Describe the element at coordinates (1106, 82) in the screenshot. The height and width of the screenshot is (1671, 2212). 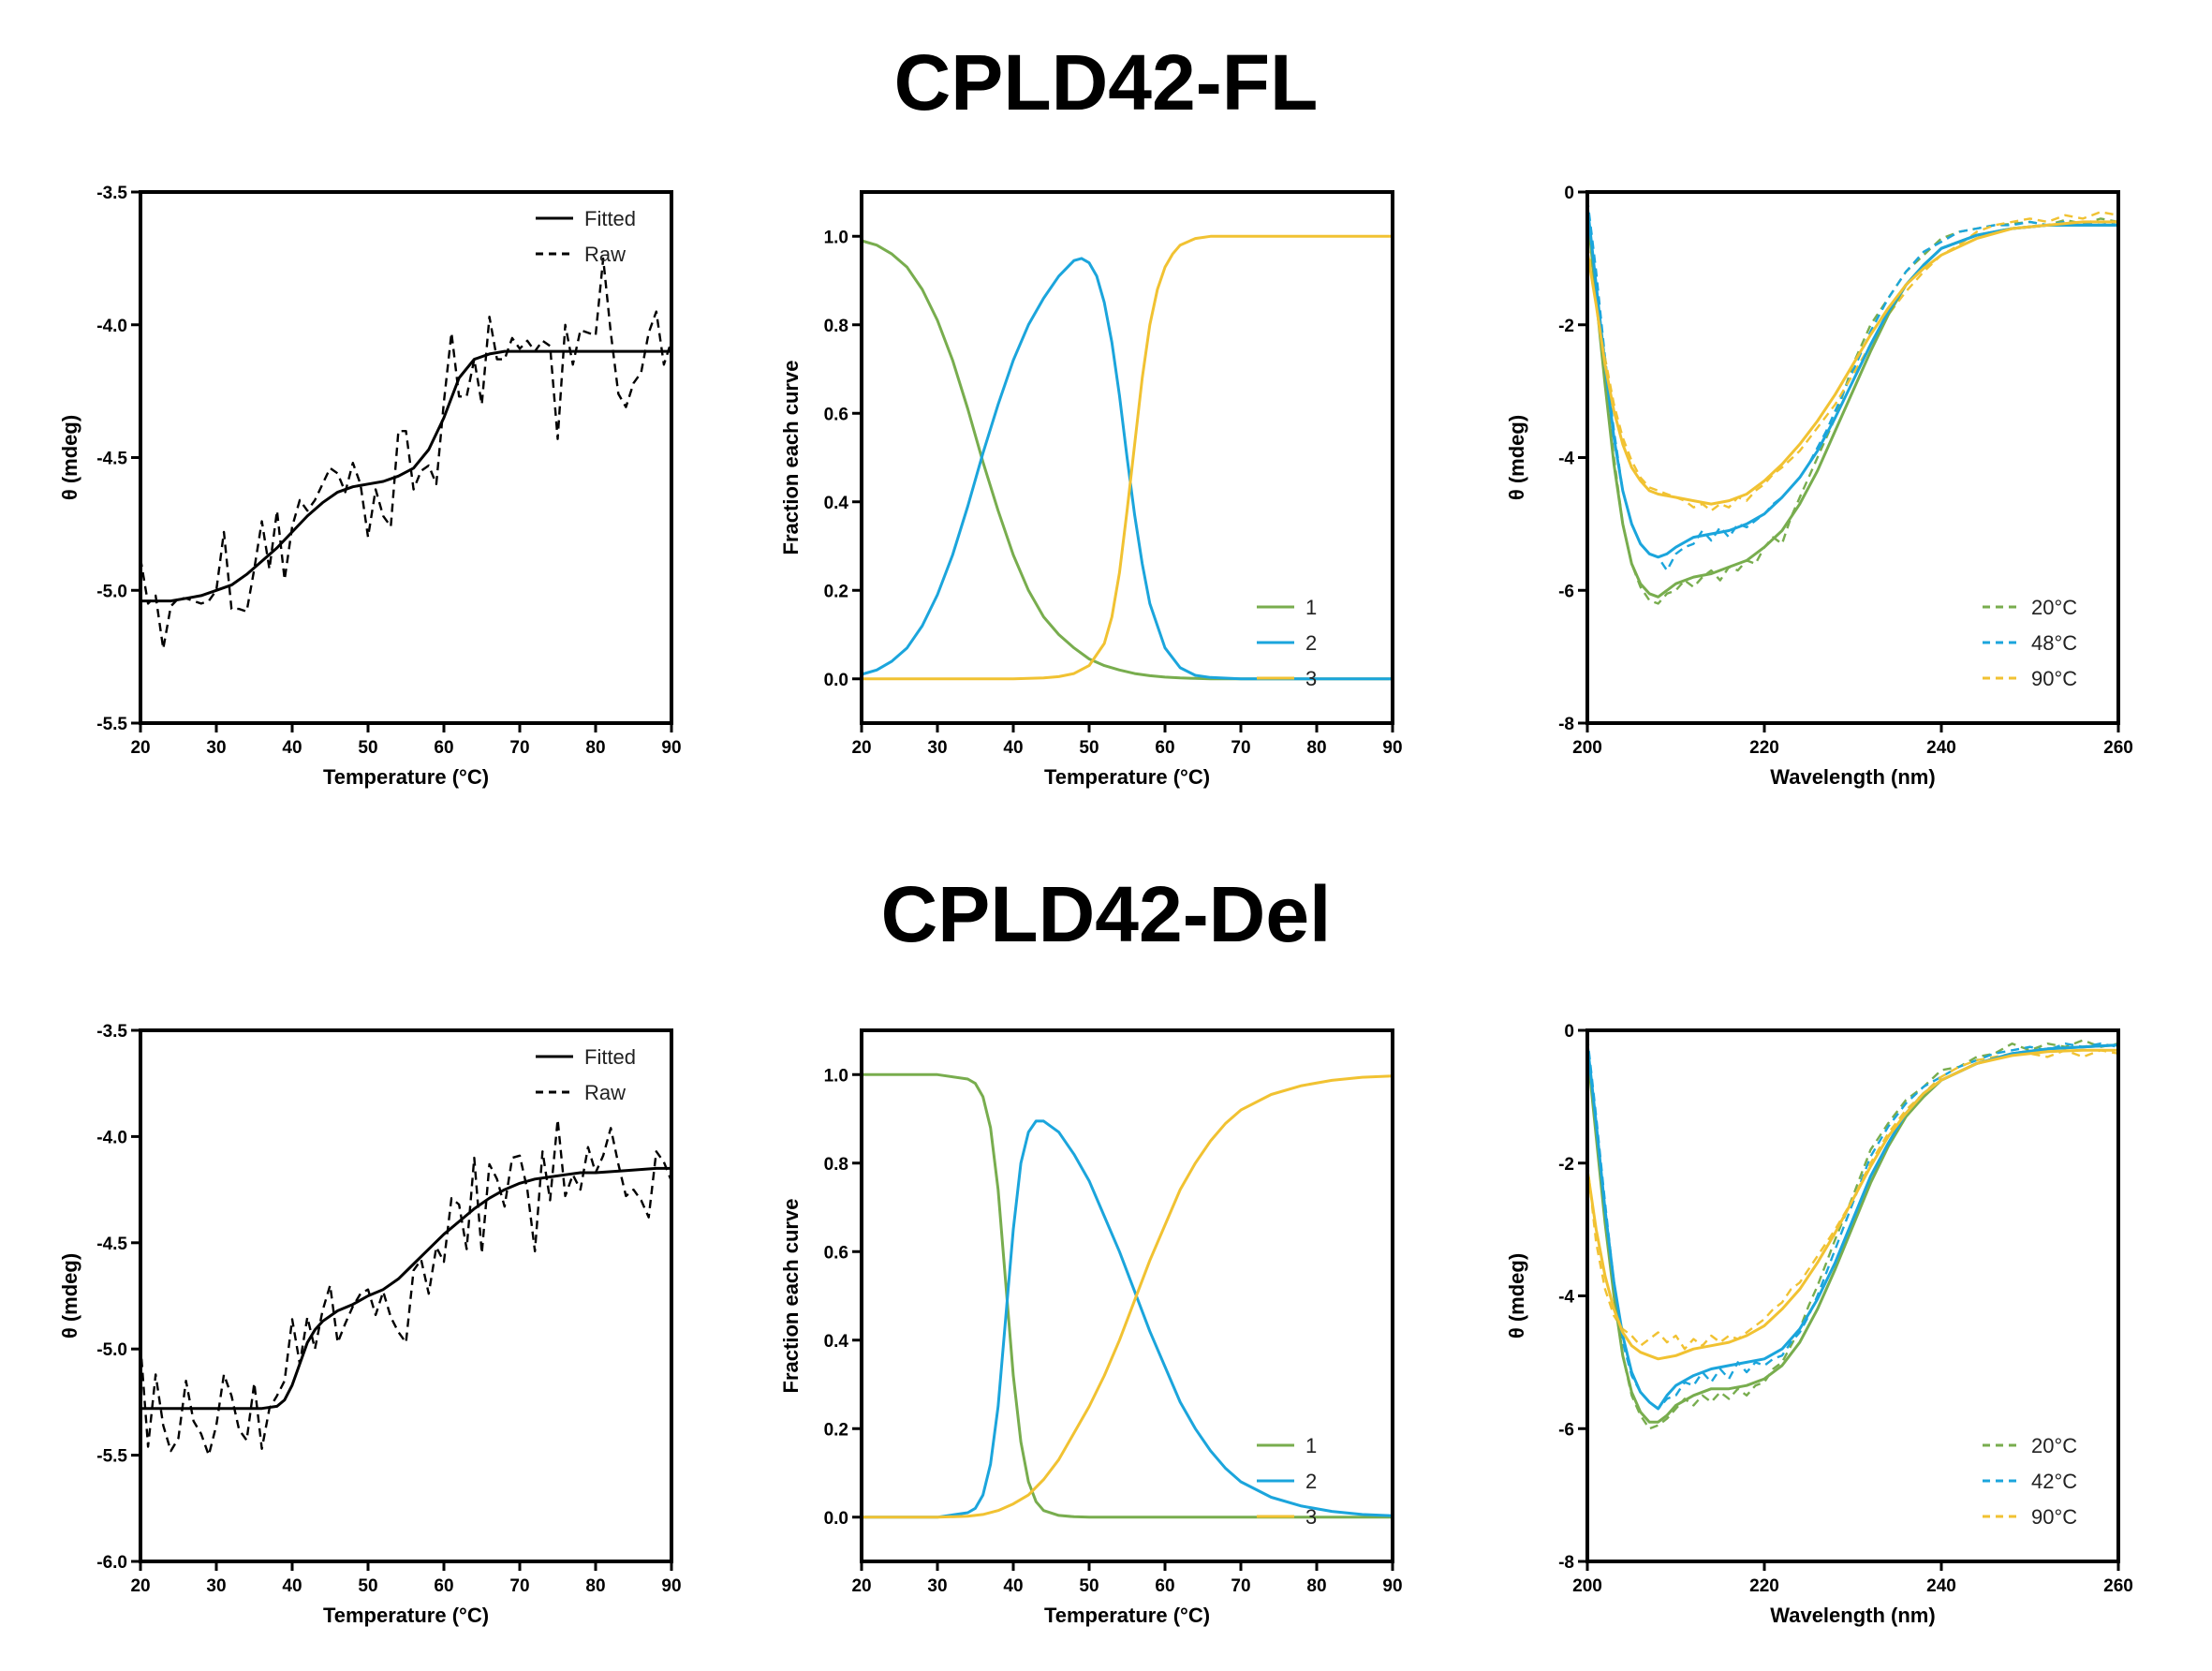
I see `section-title-fl: CPLD42-FL` at that location.